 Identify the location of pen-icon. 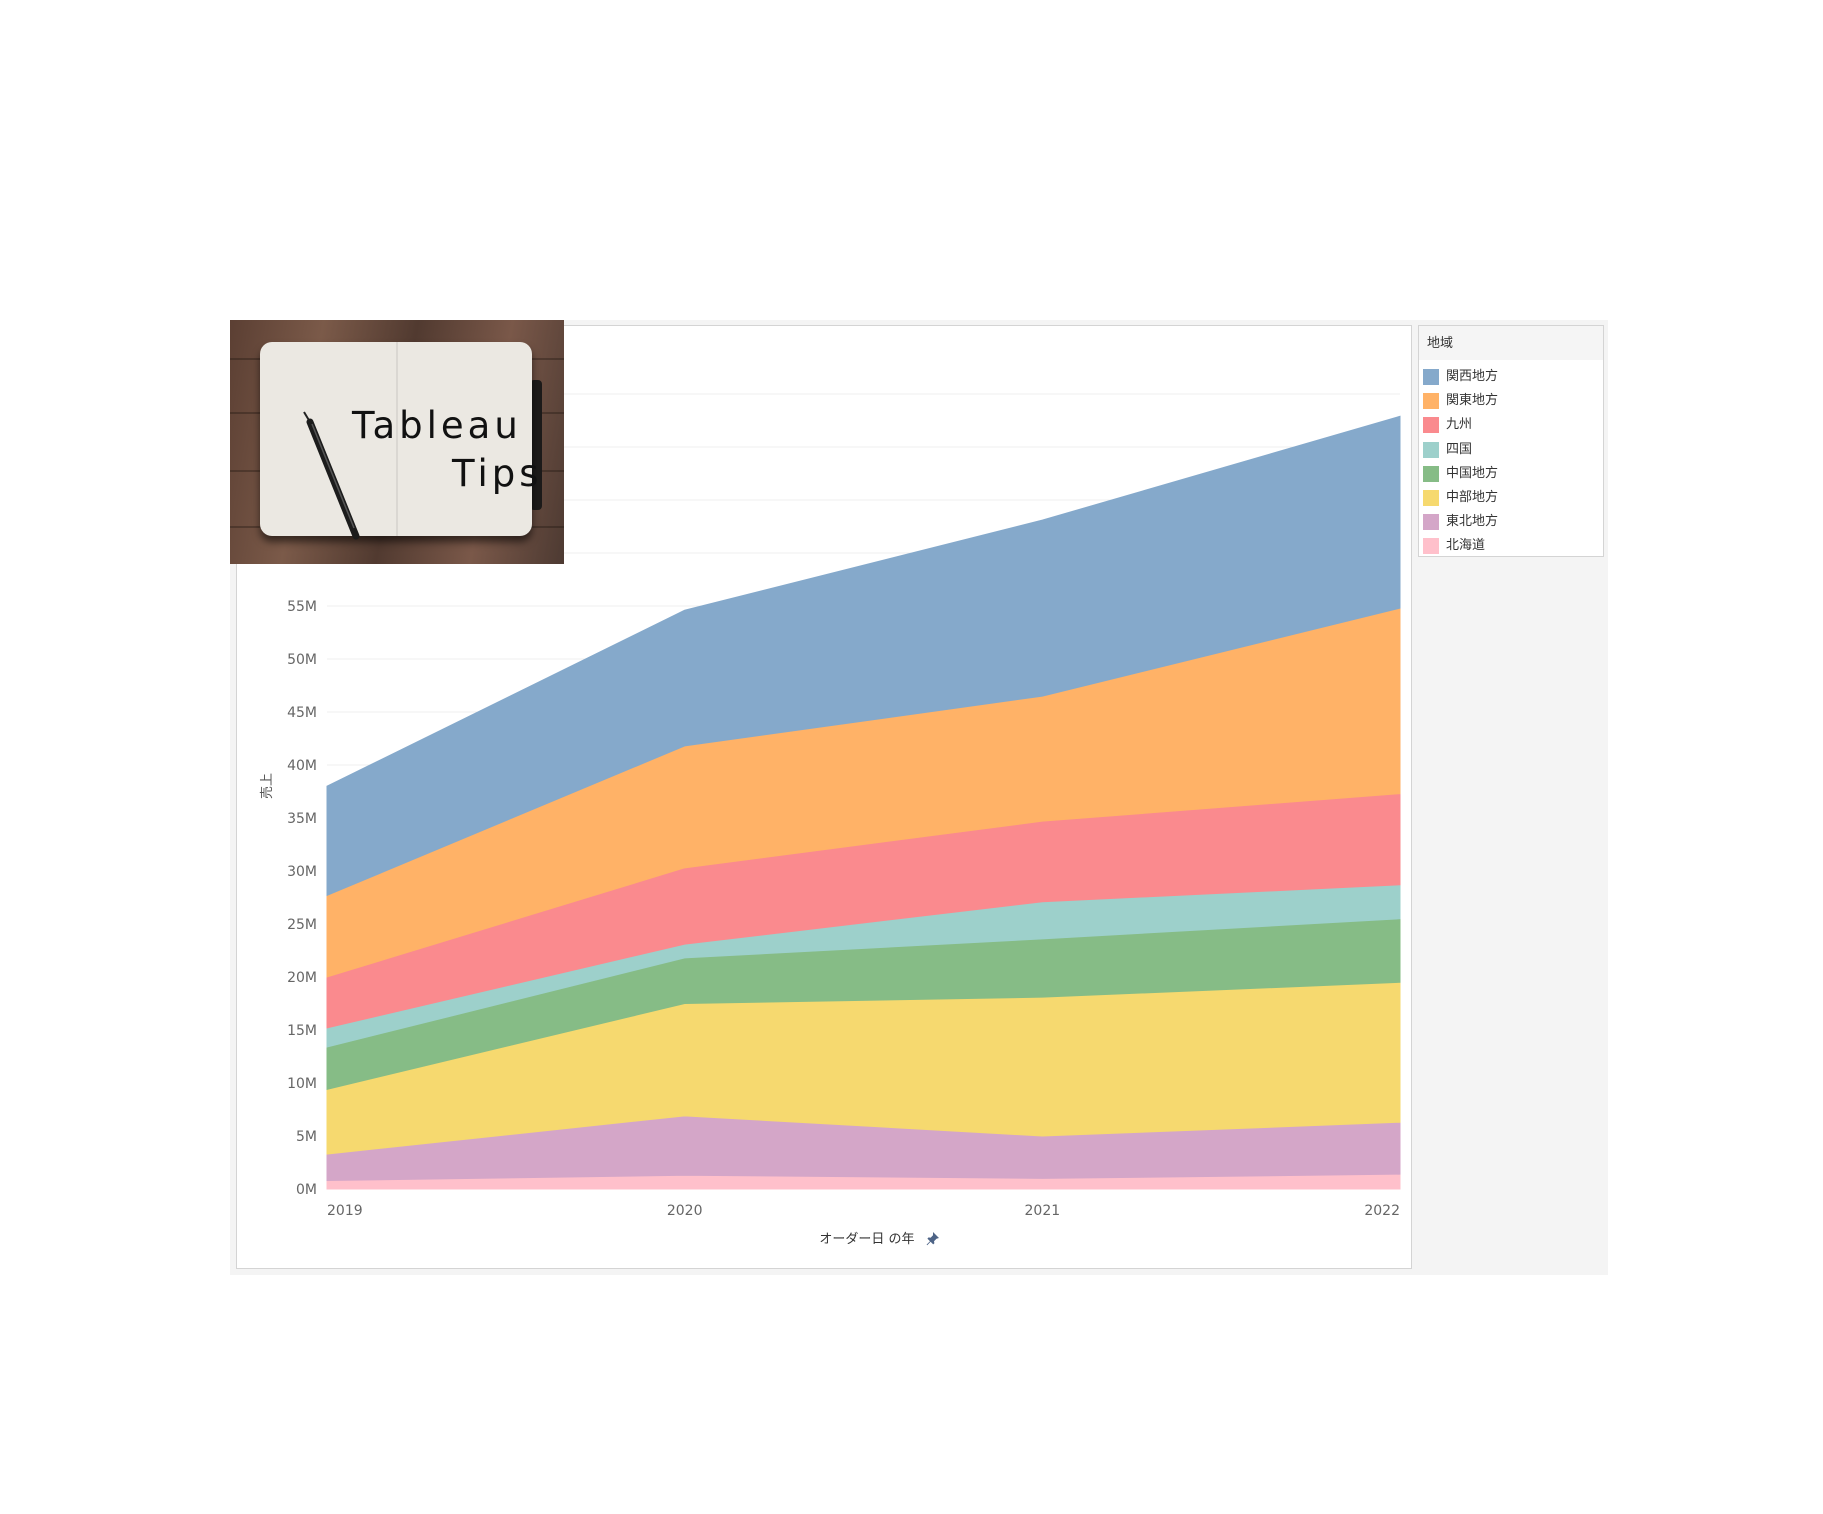
(331, 475).